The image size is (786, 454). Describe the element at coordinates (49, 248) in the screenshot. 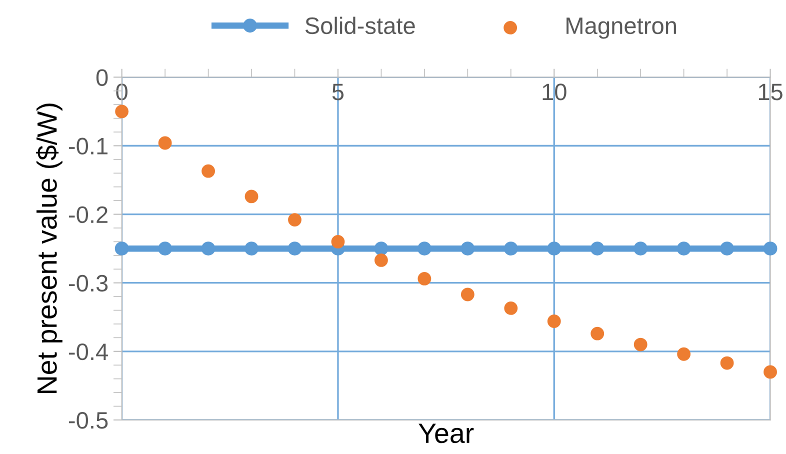

I see `y-axis-title: Net present value ($/W)` at that location.